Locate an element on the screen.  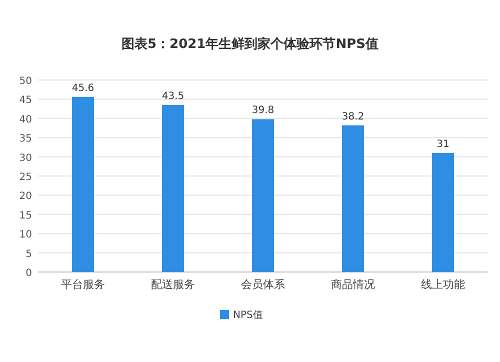
data-label: 31 is located at coordinates (443, 144).